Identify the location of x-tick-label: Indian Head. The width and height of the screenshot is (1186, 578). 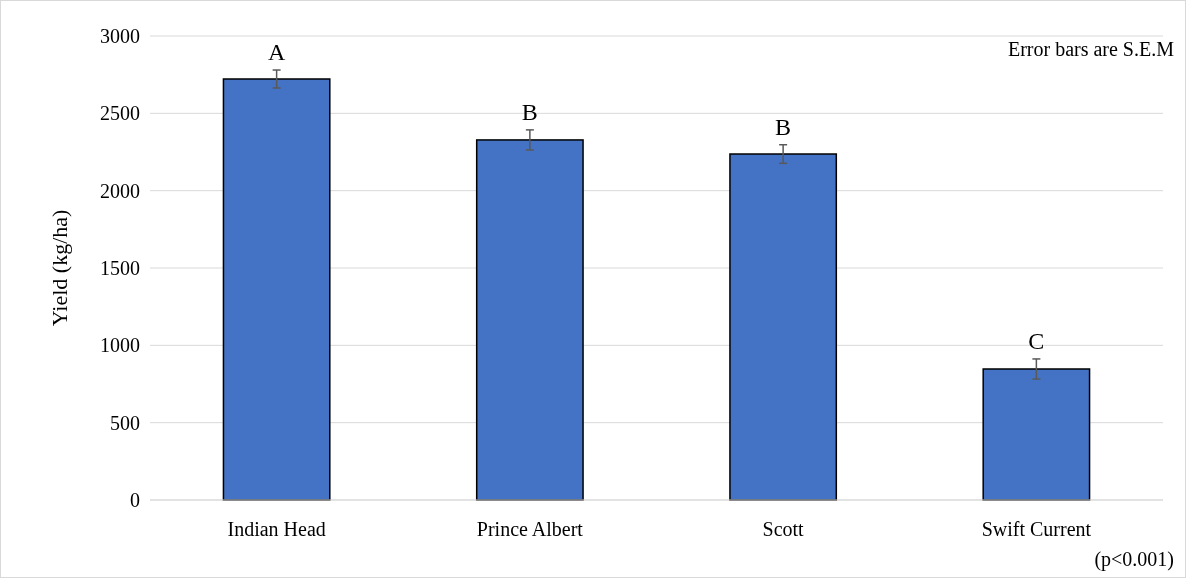
(276, 529).